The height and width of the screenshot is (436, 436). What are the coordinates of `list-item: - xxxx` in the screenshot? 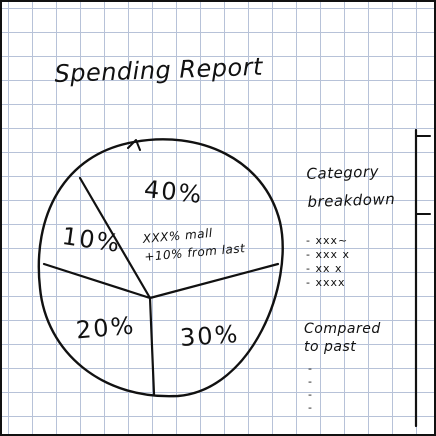 It's located at (326, 282).